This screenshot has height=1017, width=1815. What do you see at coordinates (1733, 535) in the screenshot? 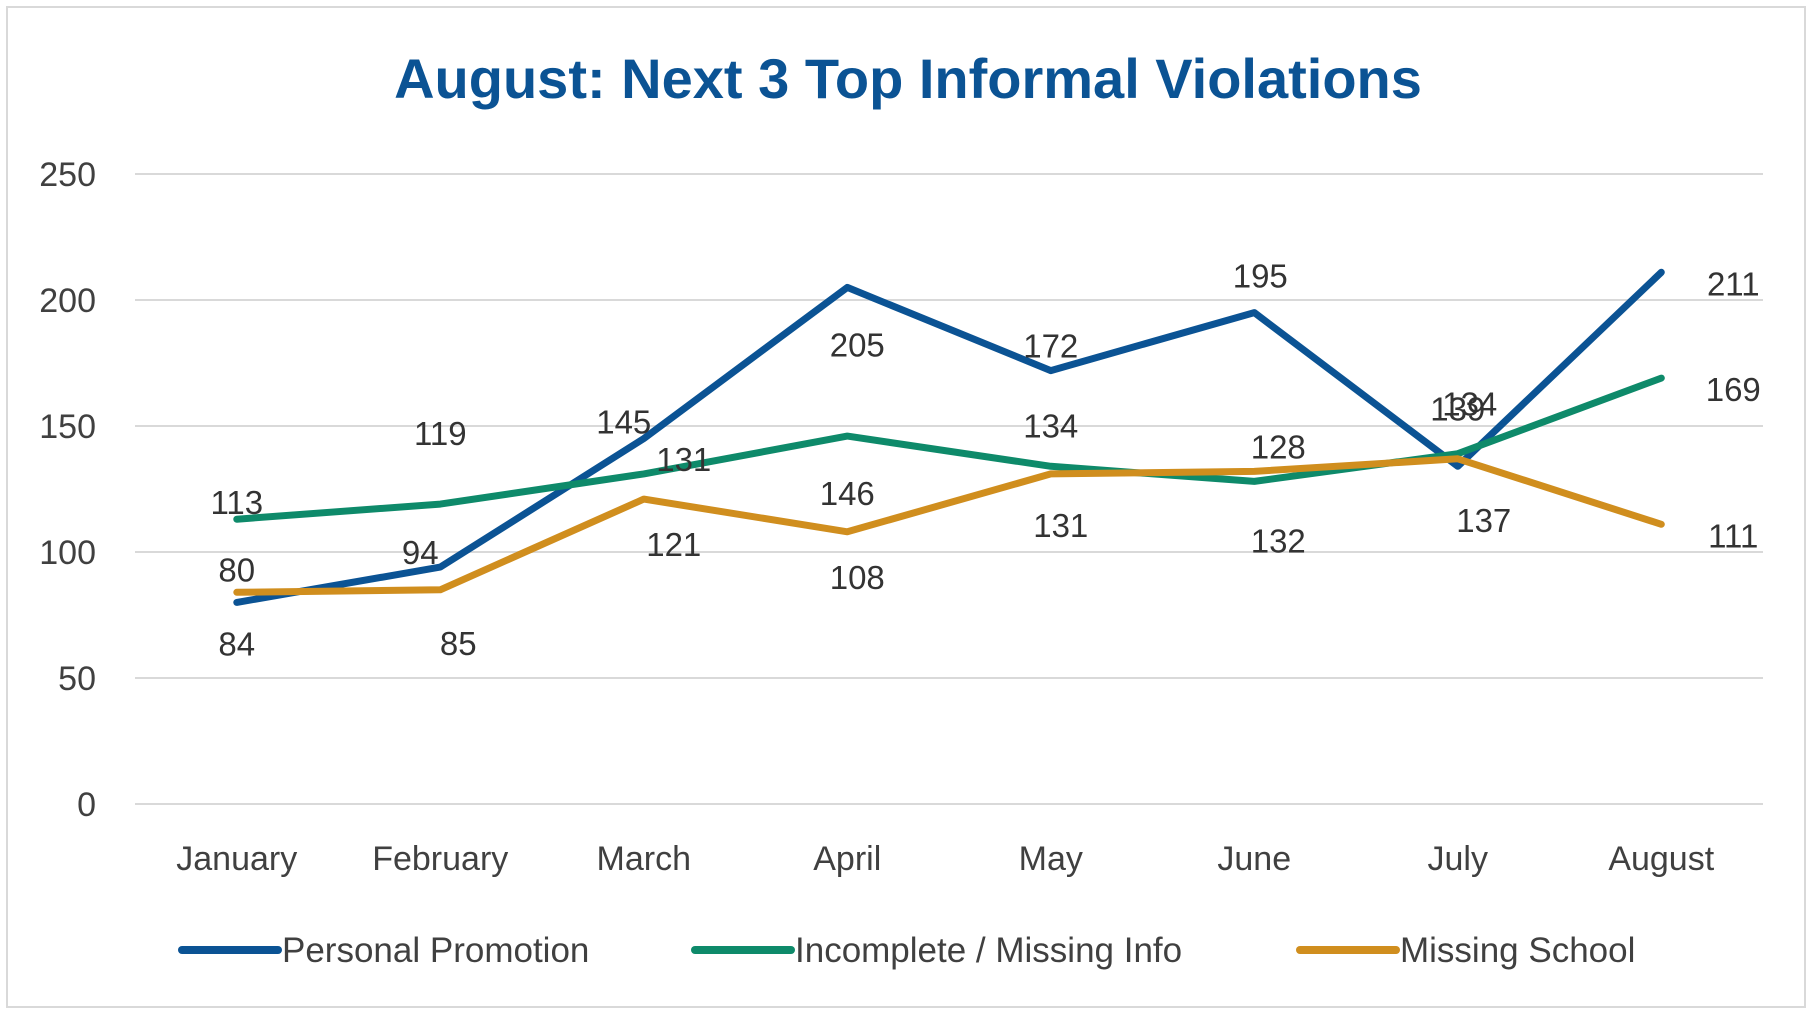
I see `data-label: 111` at bounding box center [1733, 535].